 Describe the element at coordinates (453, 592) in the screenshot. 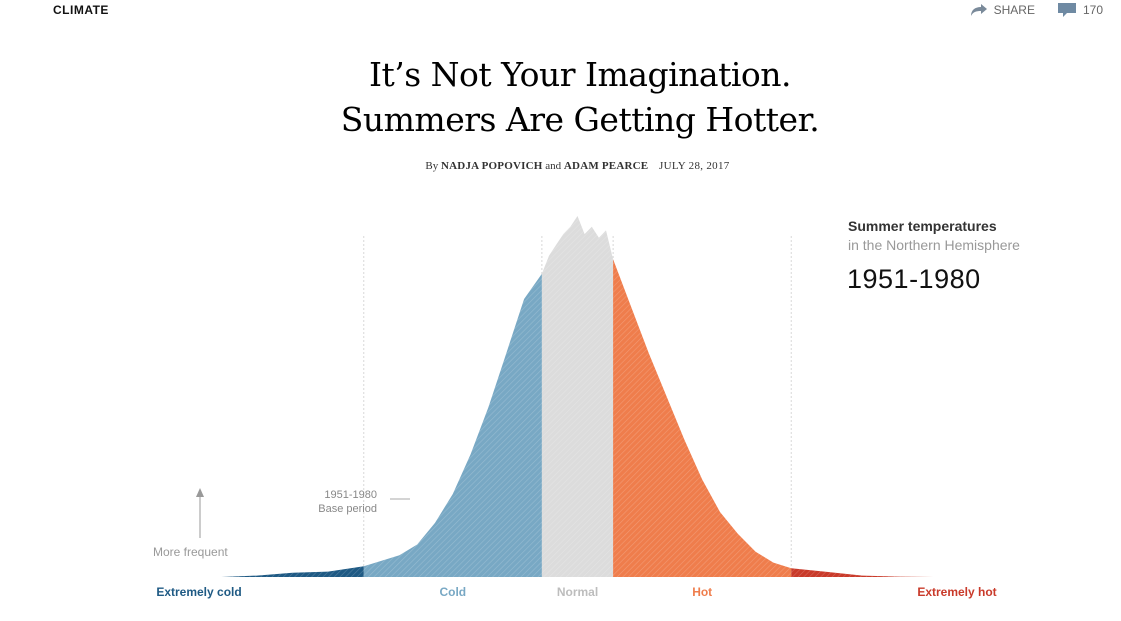

I see `category-label-cold: Cold` at that location.